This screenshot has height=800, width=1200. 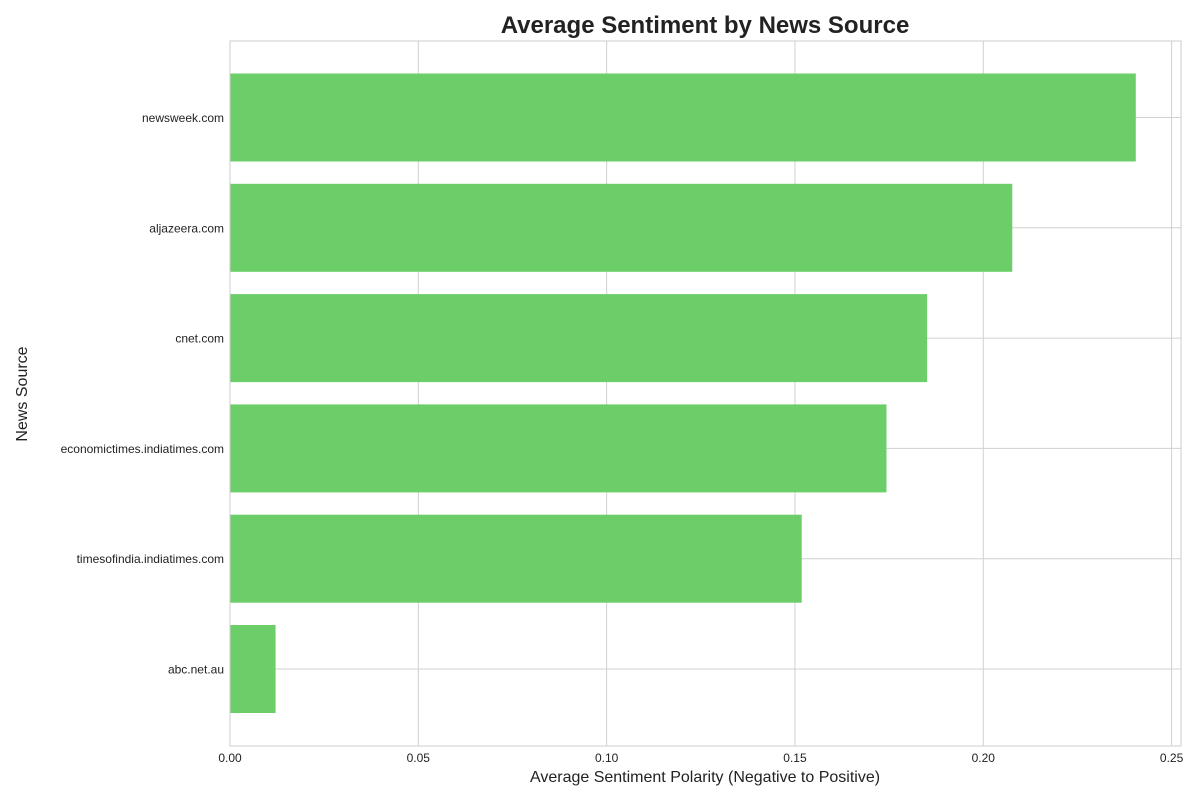 I want to click on x-tick-label: 0.25, so click(x=1172, y=758).